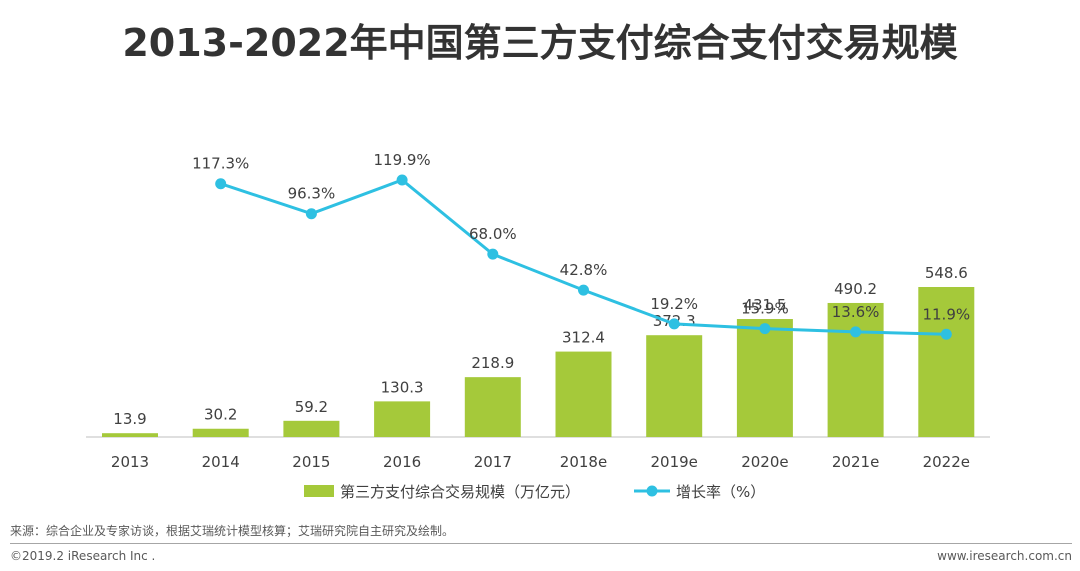 The width and height of the screenshot is (1080, 571). Describe the element at coordinates (401, 160) in the screenshot. I see `growth-value-label: 119.9%` at that location.